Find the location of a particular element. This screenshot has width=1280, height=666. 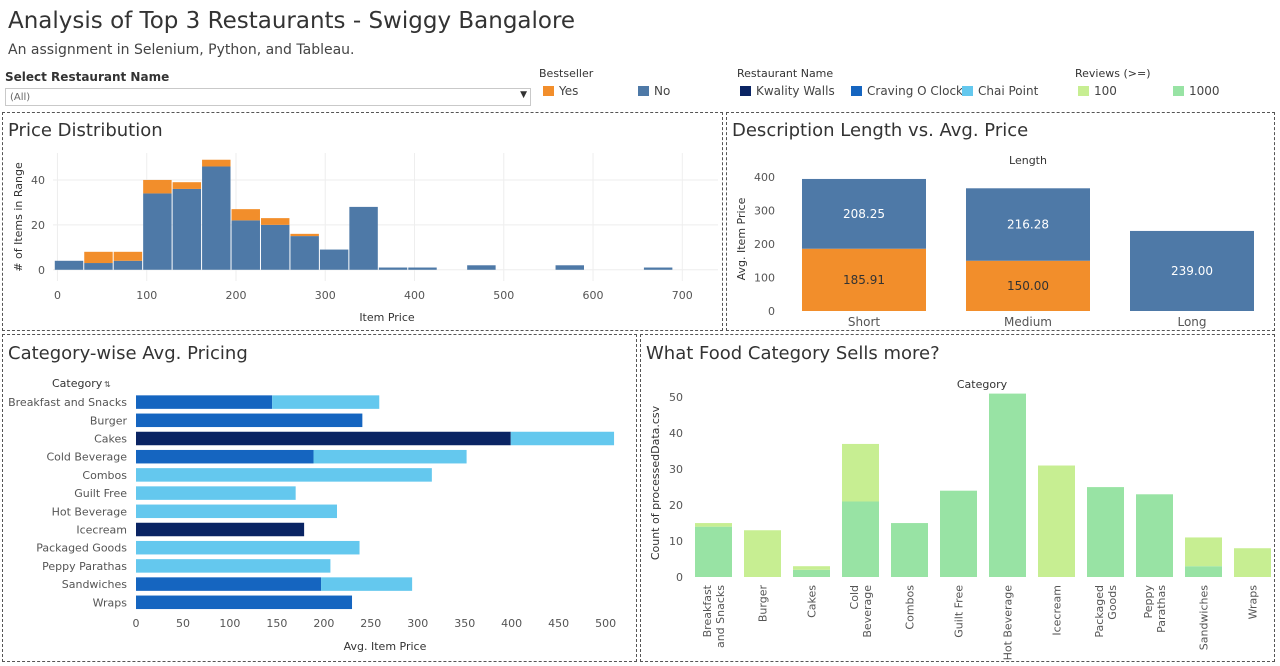

category-label: Parathas is located at coordinates (1161, 609).